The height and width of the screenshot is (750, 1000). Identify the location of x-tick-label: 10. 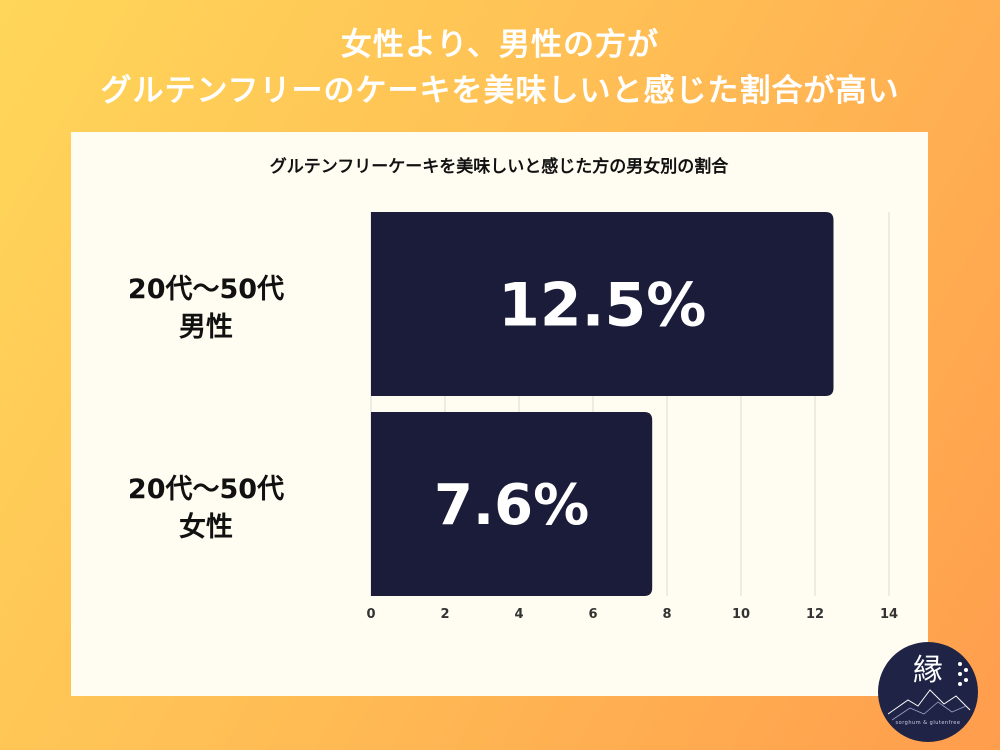
(741, 614).